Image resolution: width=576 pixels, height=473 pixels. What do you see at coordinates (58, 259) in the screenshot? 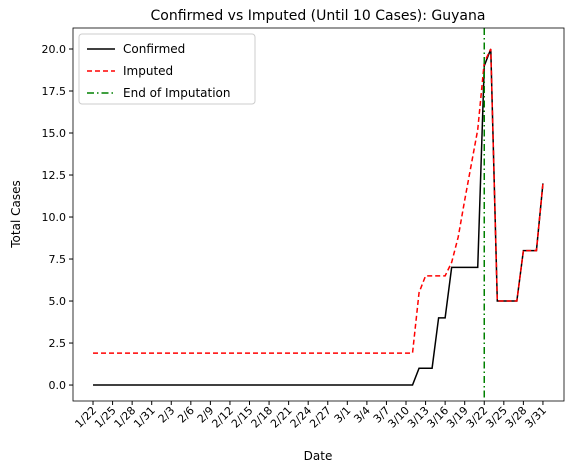
I see `y-tick-label: 7.5` at bounding box center [58, 259].